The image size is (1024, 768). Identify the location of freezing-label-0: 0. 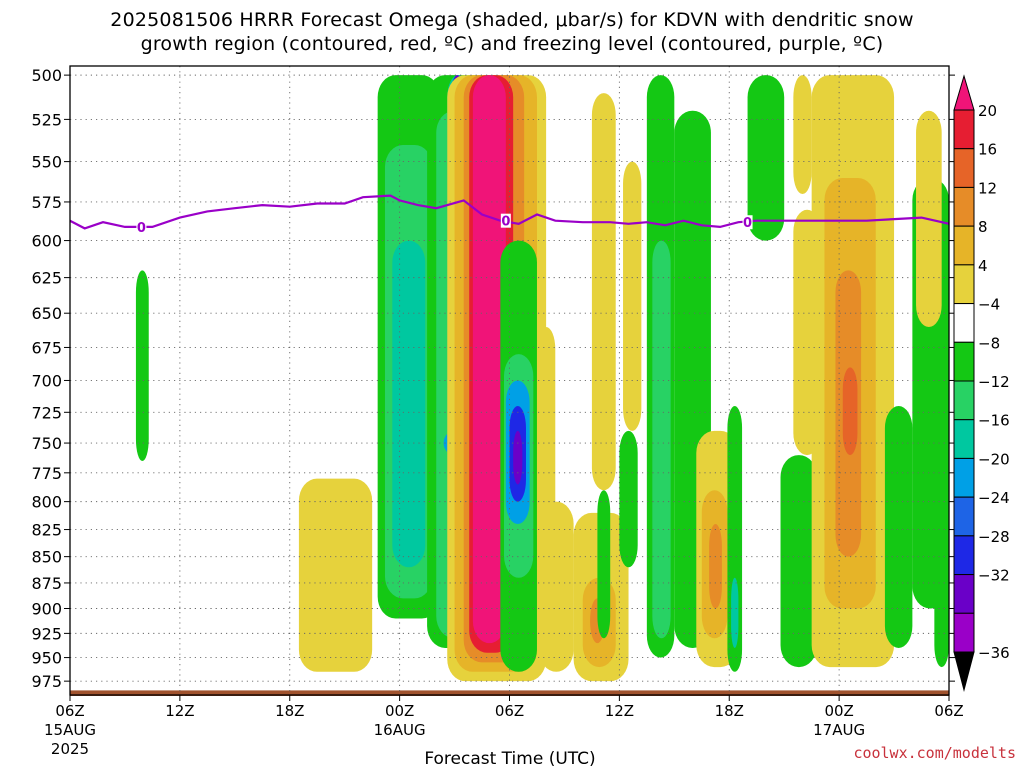
(141, 228).